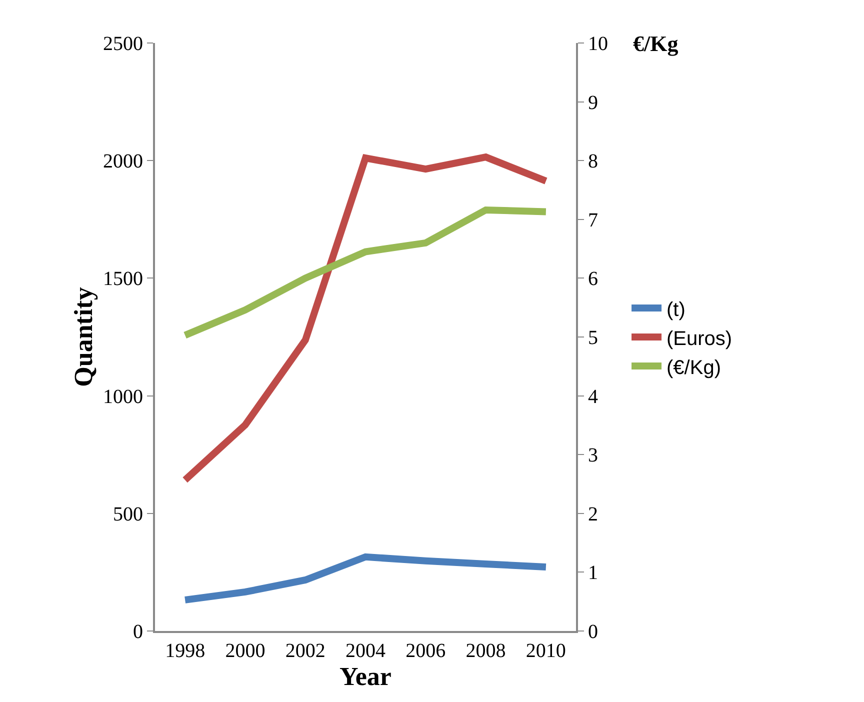 The image size is (864, 702). I want to click on y2-tick-label: 5, so click(593, 338).